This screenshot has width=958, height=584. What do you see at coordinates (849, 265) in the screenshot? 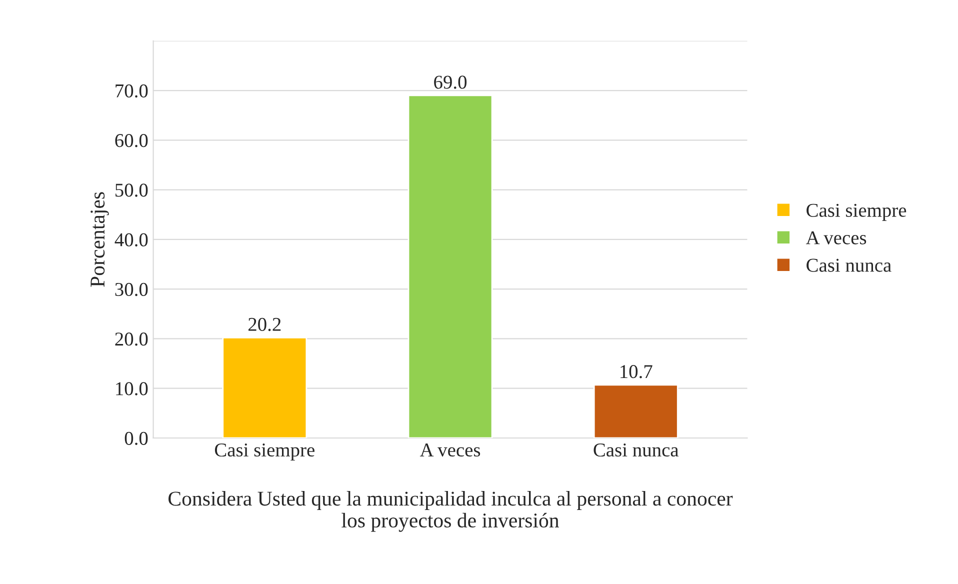
I see `legend-label: Casi nunca` at bounding box center [849, 265].